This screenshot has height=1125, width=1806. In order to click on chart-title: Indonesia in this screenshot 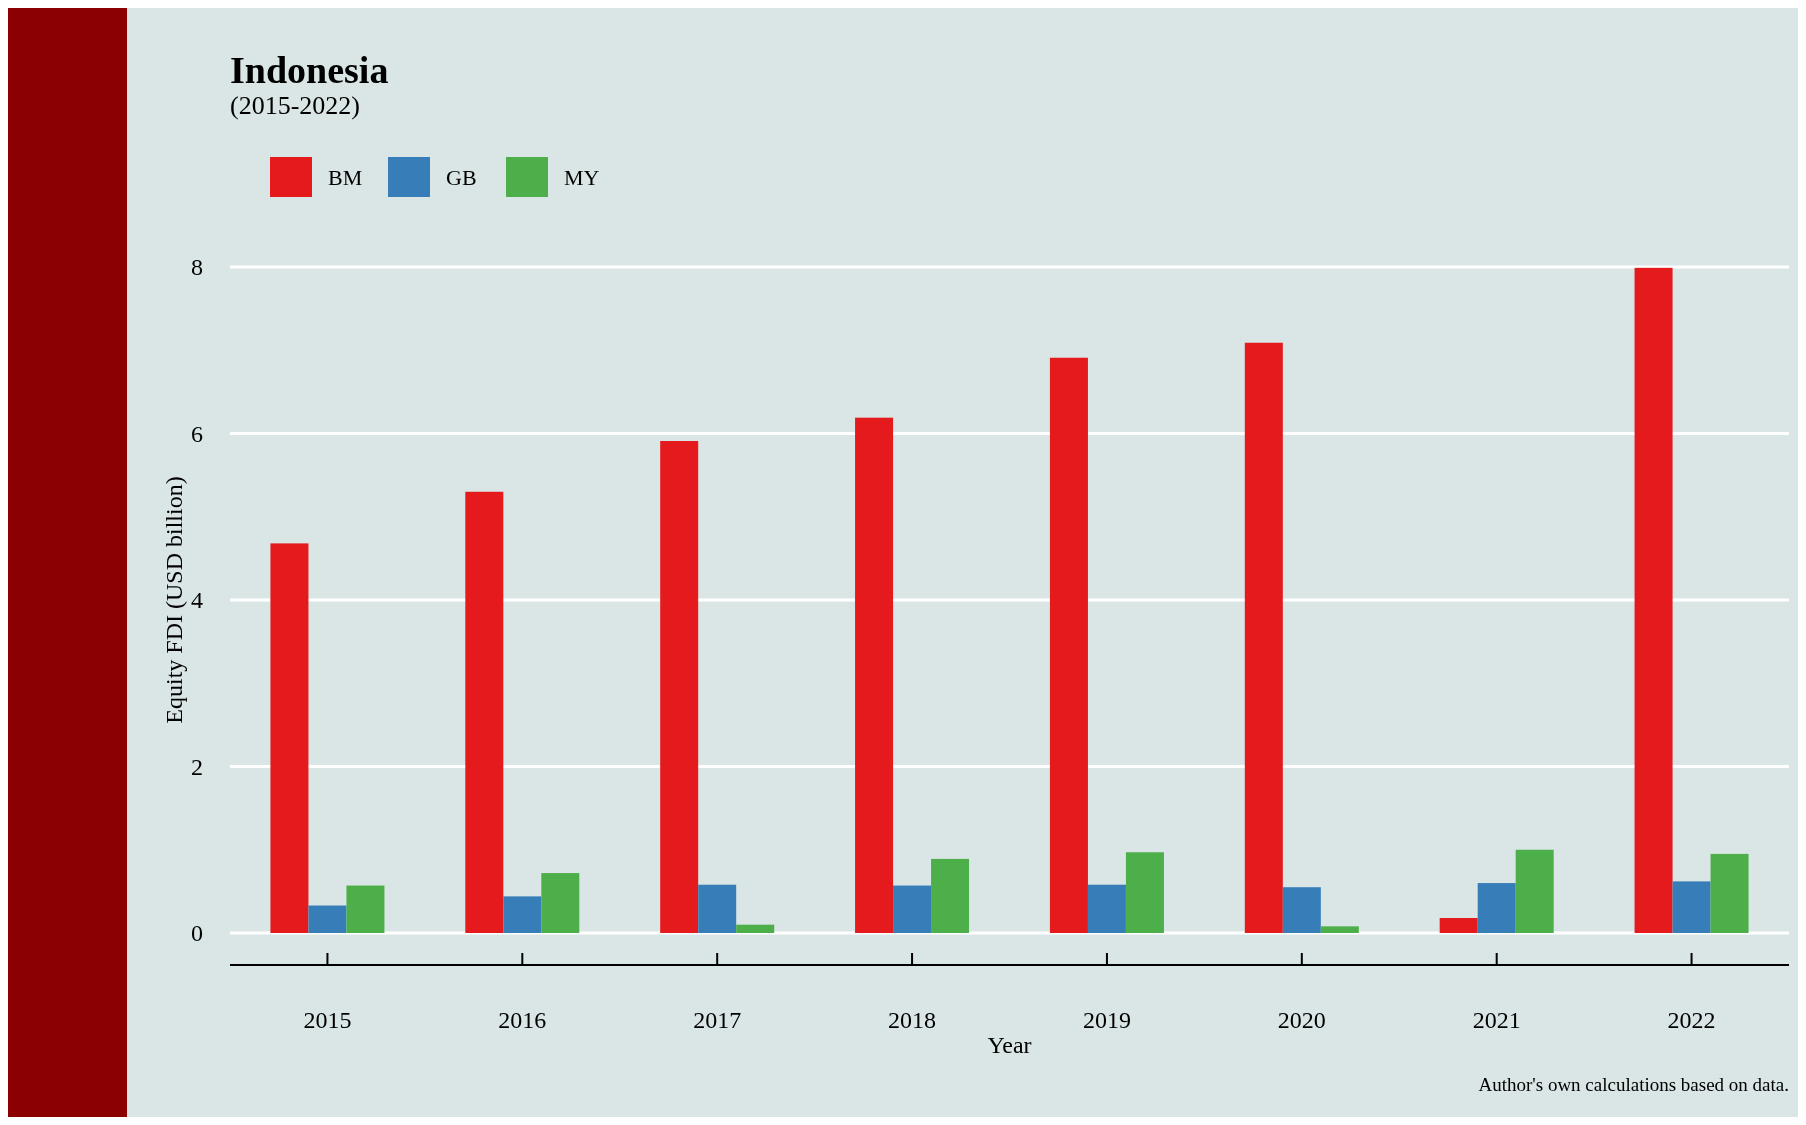, I will do `click(309, 70)`.